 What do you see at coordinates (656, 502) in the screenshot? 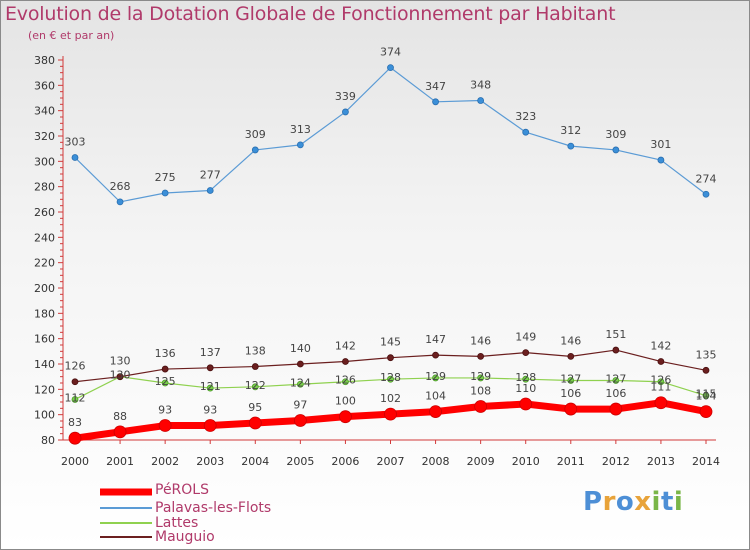
I see `logo-letter: i` at bounding box center [656, 502].